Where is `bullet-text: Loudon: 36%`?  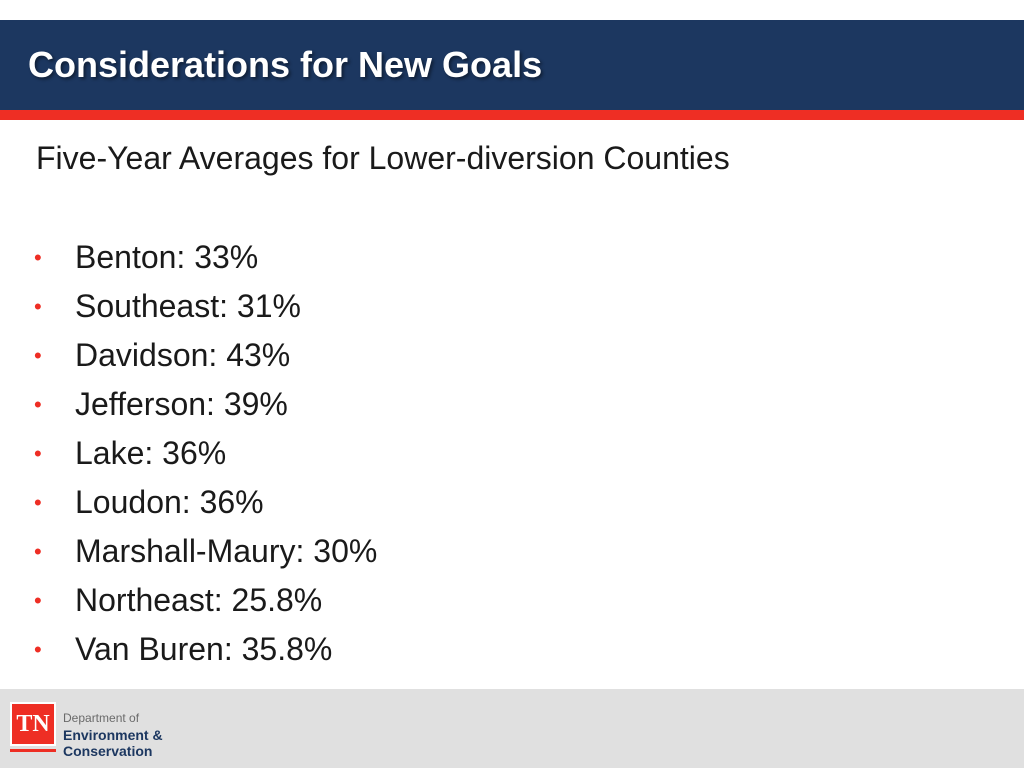
bullet-text: Loudon: 36% is located at coordinates (169, 502).